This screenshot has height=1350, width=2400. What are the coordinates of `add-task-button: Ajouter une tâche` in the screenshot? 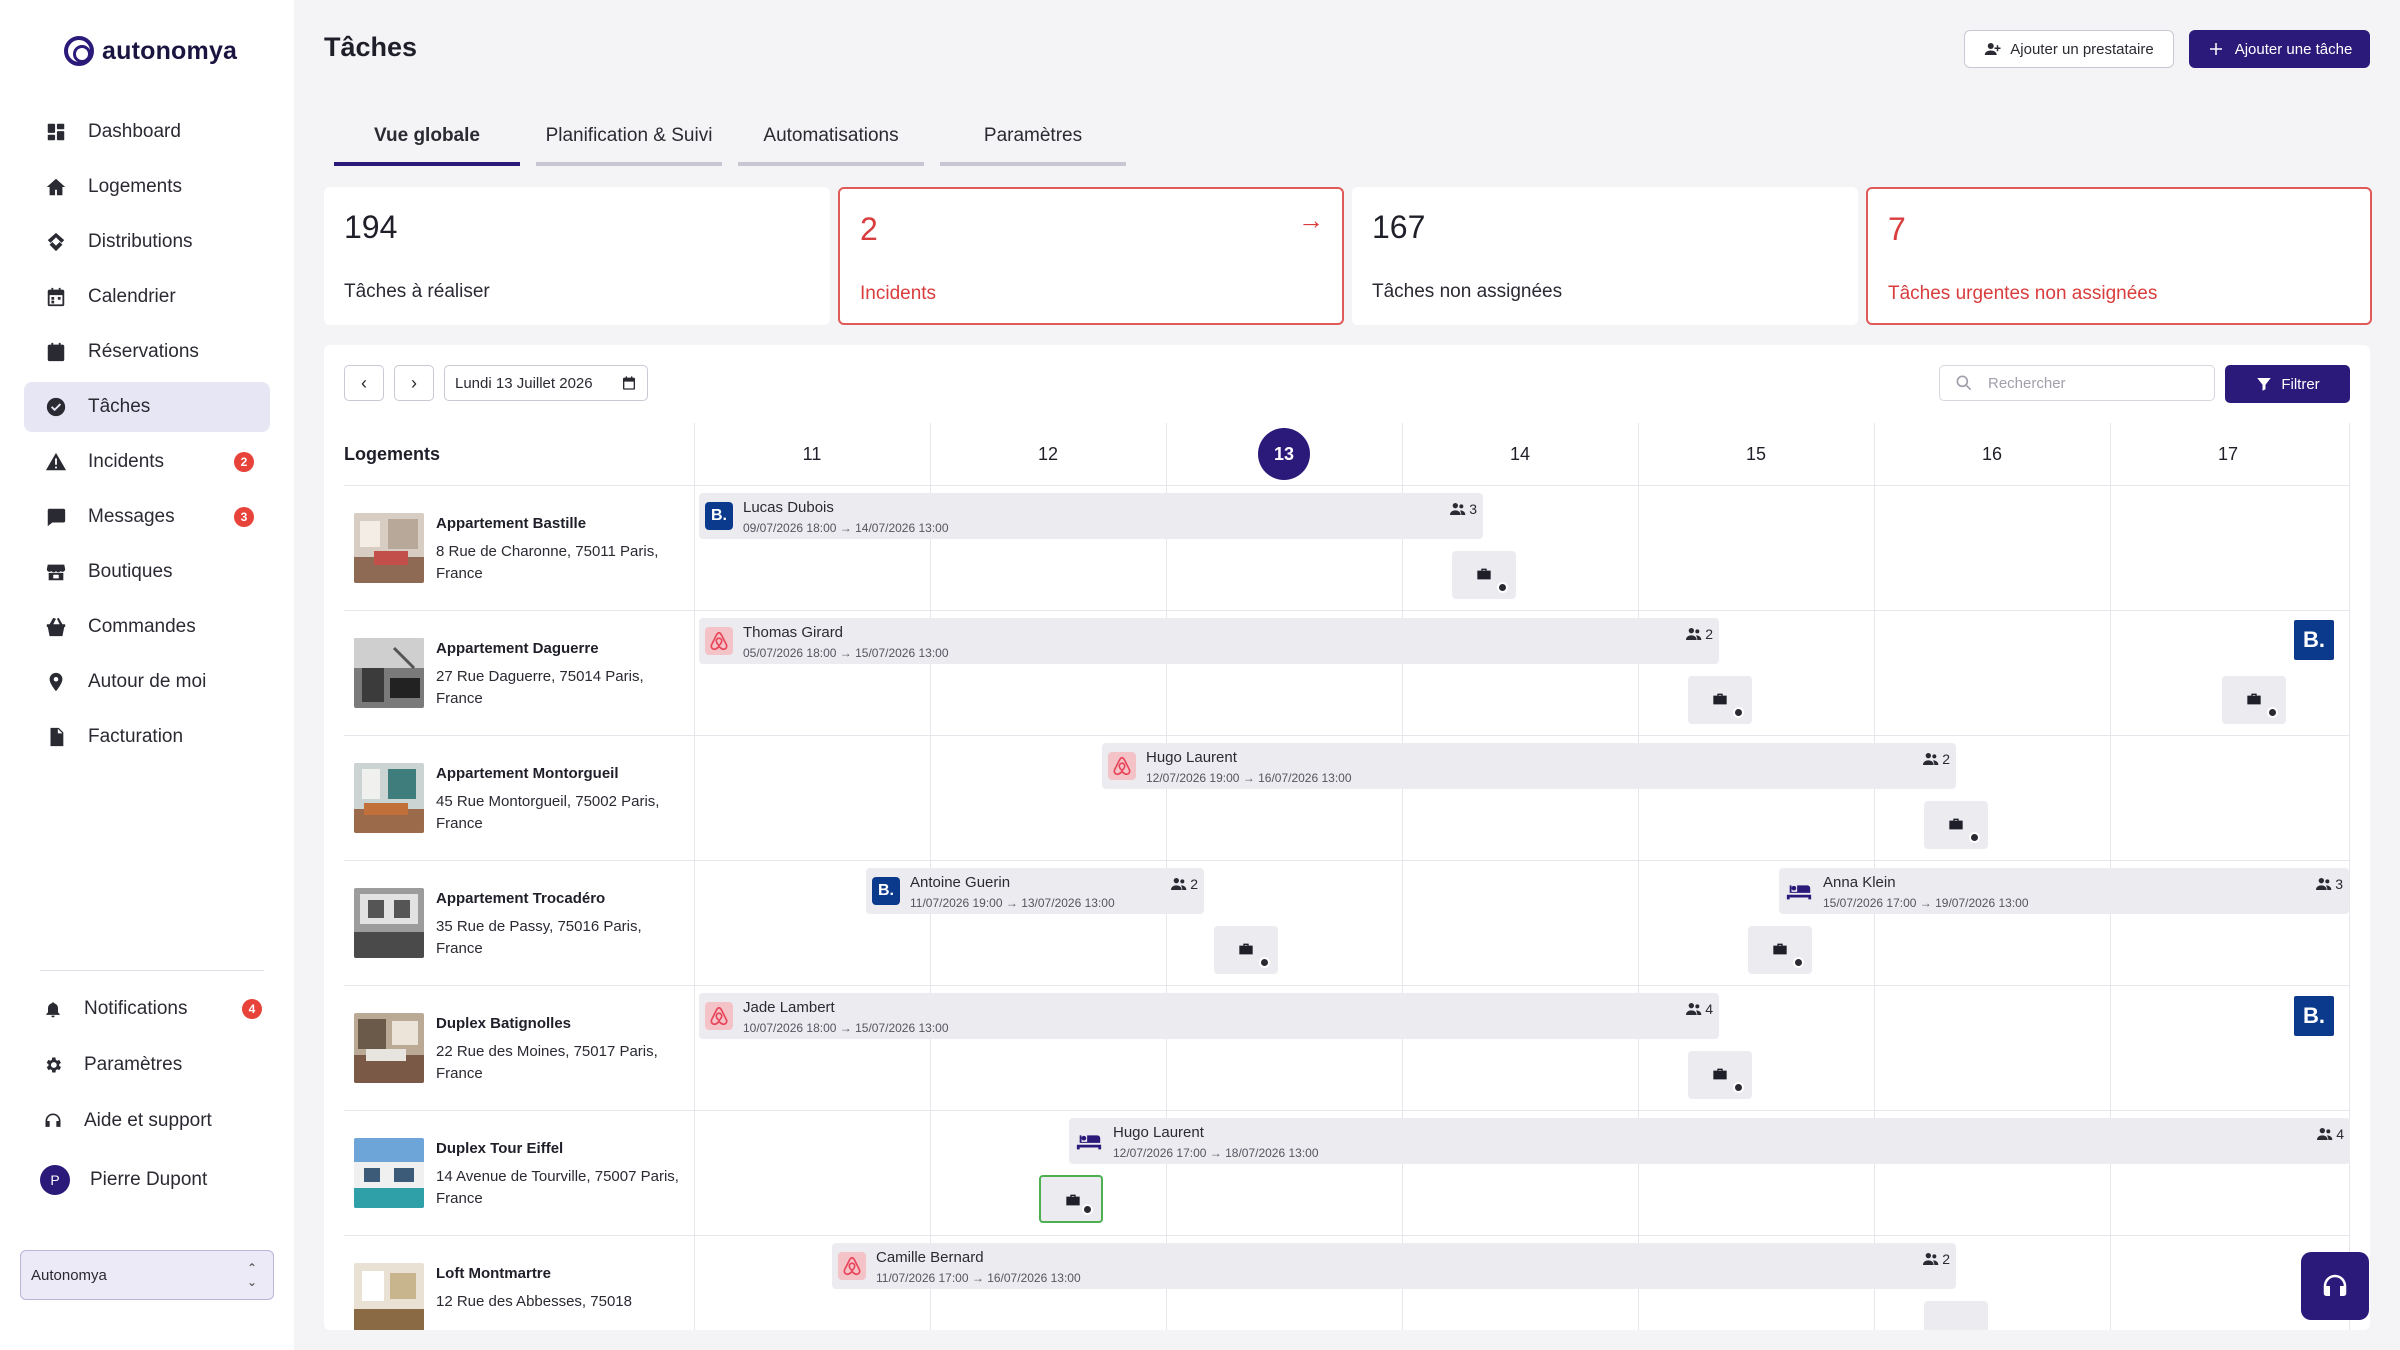 It's located at (2279, 49).